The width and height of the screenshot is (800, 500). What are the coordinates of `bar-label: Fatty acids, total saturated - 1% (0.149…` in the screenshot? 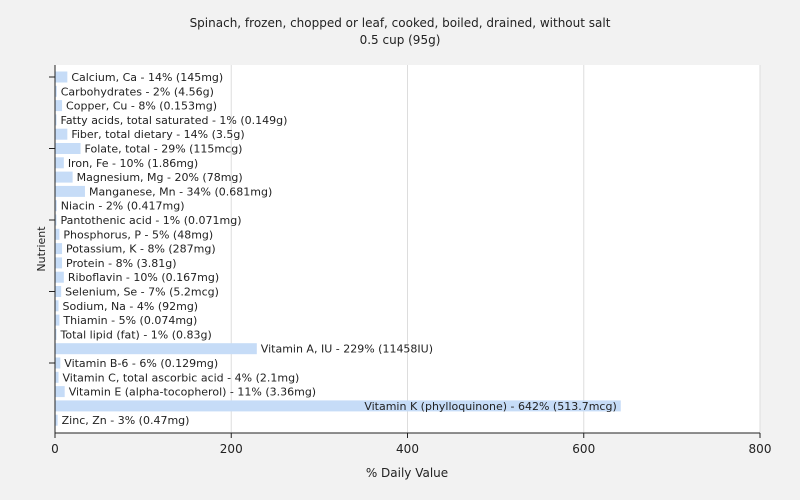 It's located at (174, 120).